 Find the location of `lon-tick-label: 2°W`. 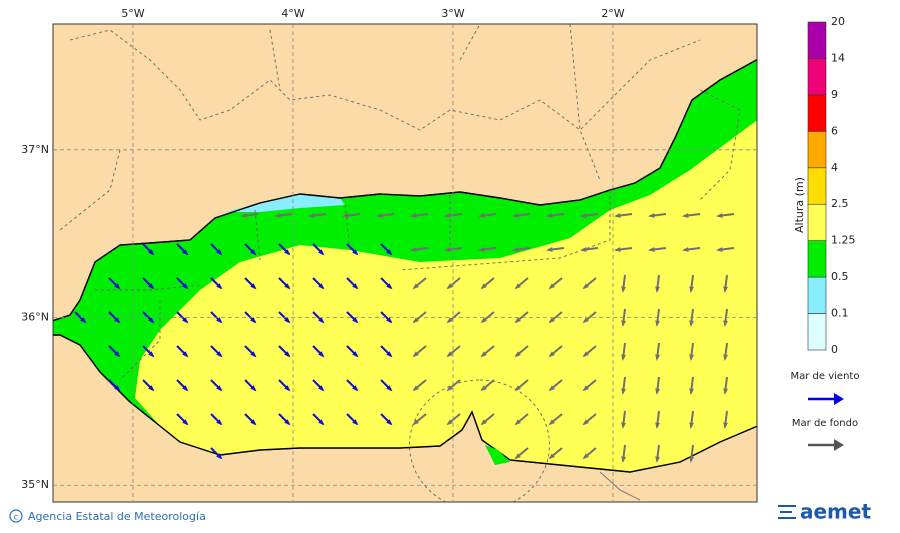

lon-tick-label: 2°W is located at coordinates (612, 13).